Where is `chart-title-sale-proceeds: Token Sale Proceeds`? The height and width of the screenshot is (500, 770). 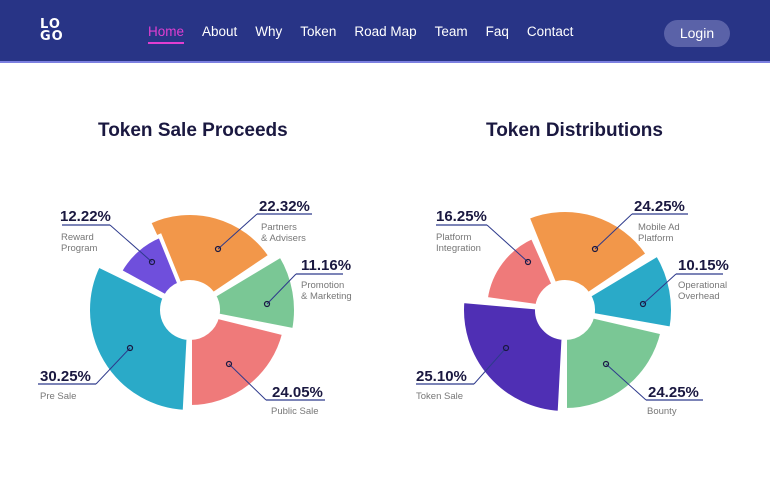 chart-title-sale-proceeds: Token Sale Proceeds is located at coordinates (193, 130).